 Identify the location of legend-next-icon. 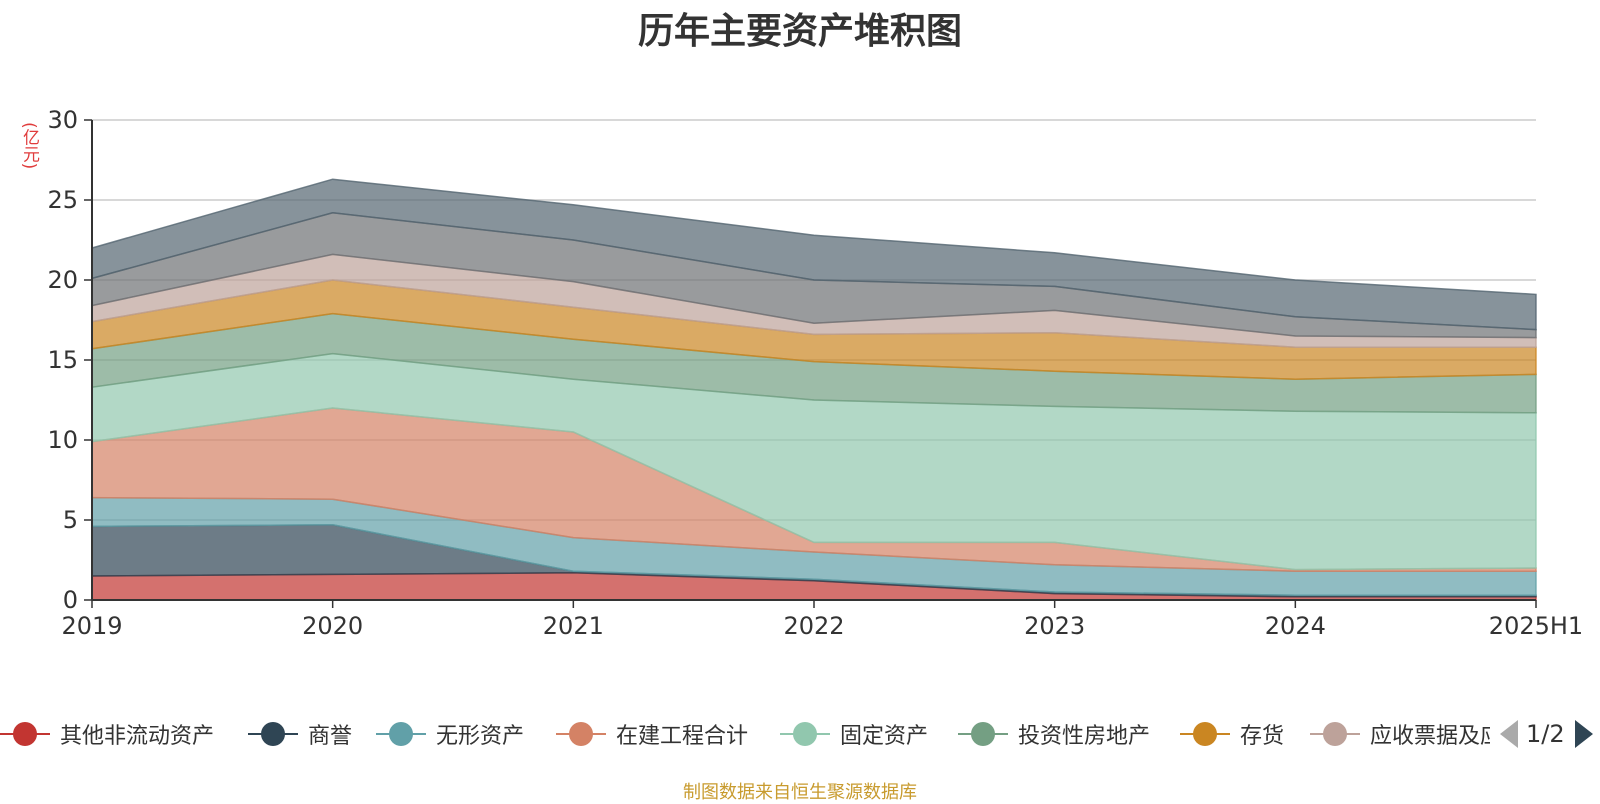
(1583, 734).